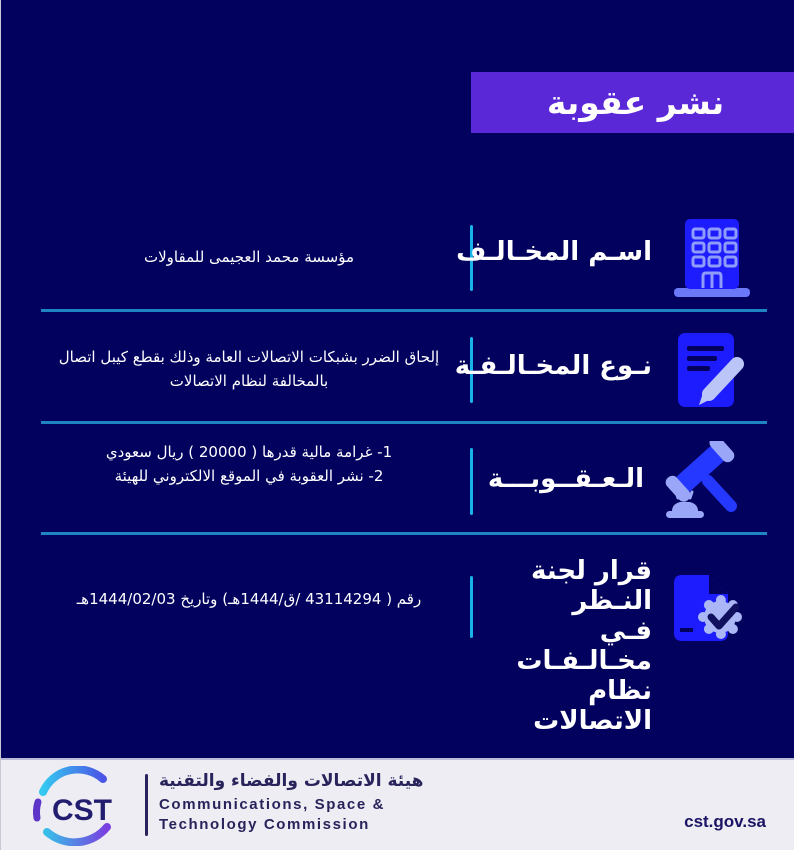 This screenshot has width=794, height=850. What do you see at coordinates (591, 586) in the screenshot?
I see `decision-label-line-1: قرار لجنة النـظر` at bounding box center [591, 586].